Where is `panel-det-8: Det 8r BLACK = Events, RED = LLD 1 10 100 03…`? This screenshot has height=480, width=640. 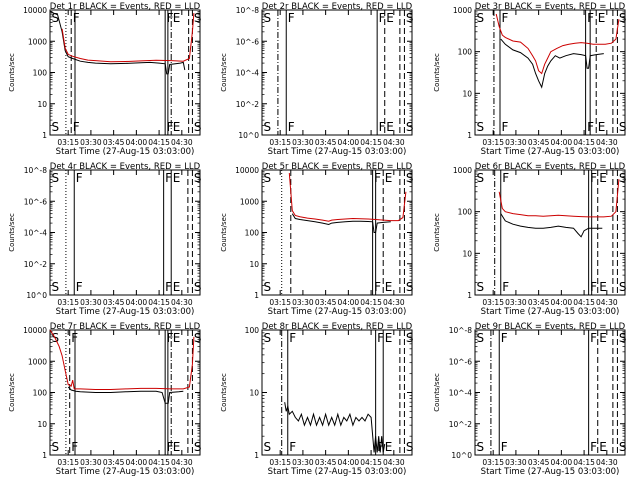 panel-det-8: Det 8r BLACK = Events, RED = LLD 1 10 100 03… is located at coordinates (317, 399).